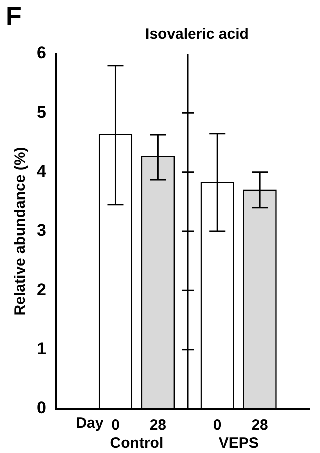 Image resolution: width=320 pixels, height=453 pixels. What do you see at coordinates (41, 408) in the screenshot?
I see `y-tick-label: 0` at bounding box center [41, 408].